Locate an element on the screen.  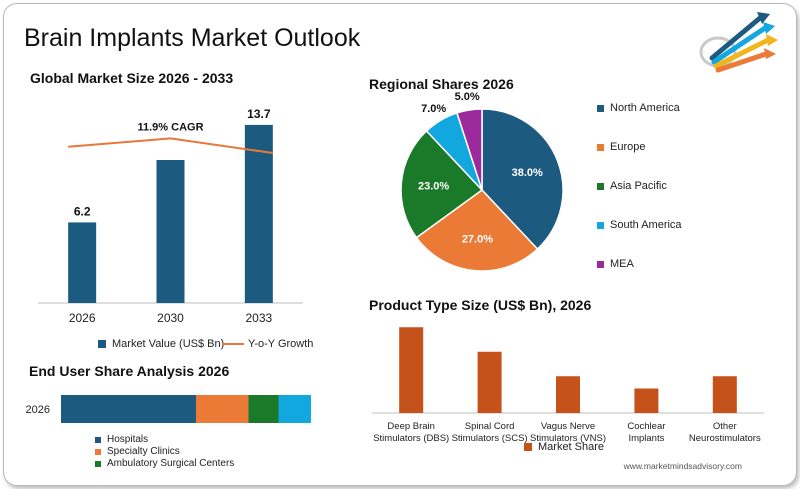
market-bar-2026 is located at coordinates (82, 262).